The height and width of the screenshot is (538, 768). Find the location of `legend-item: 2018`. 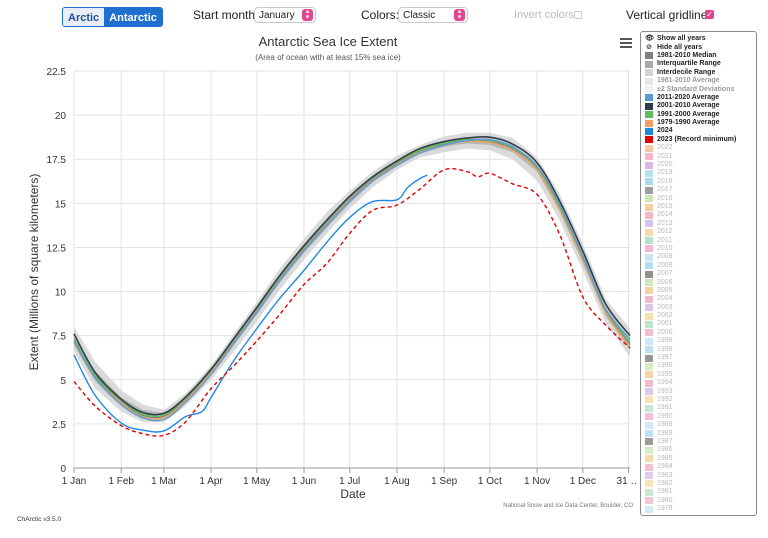

legend-item: 2018 is located at coordinates (698, 182).